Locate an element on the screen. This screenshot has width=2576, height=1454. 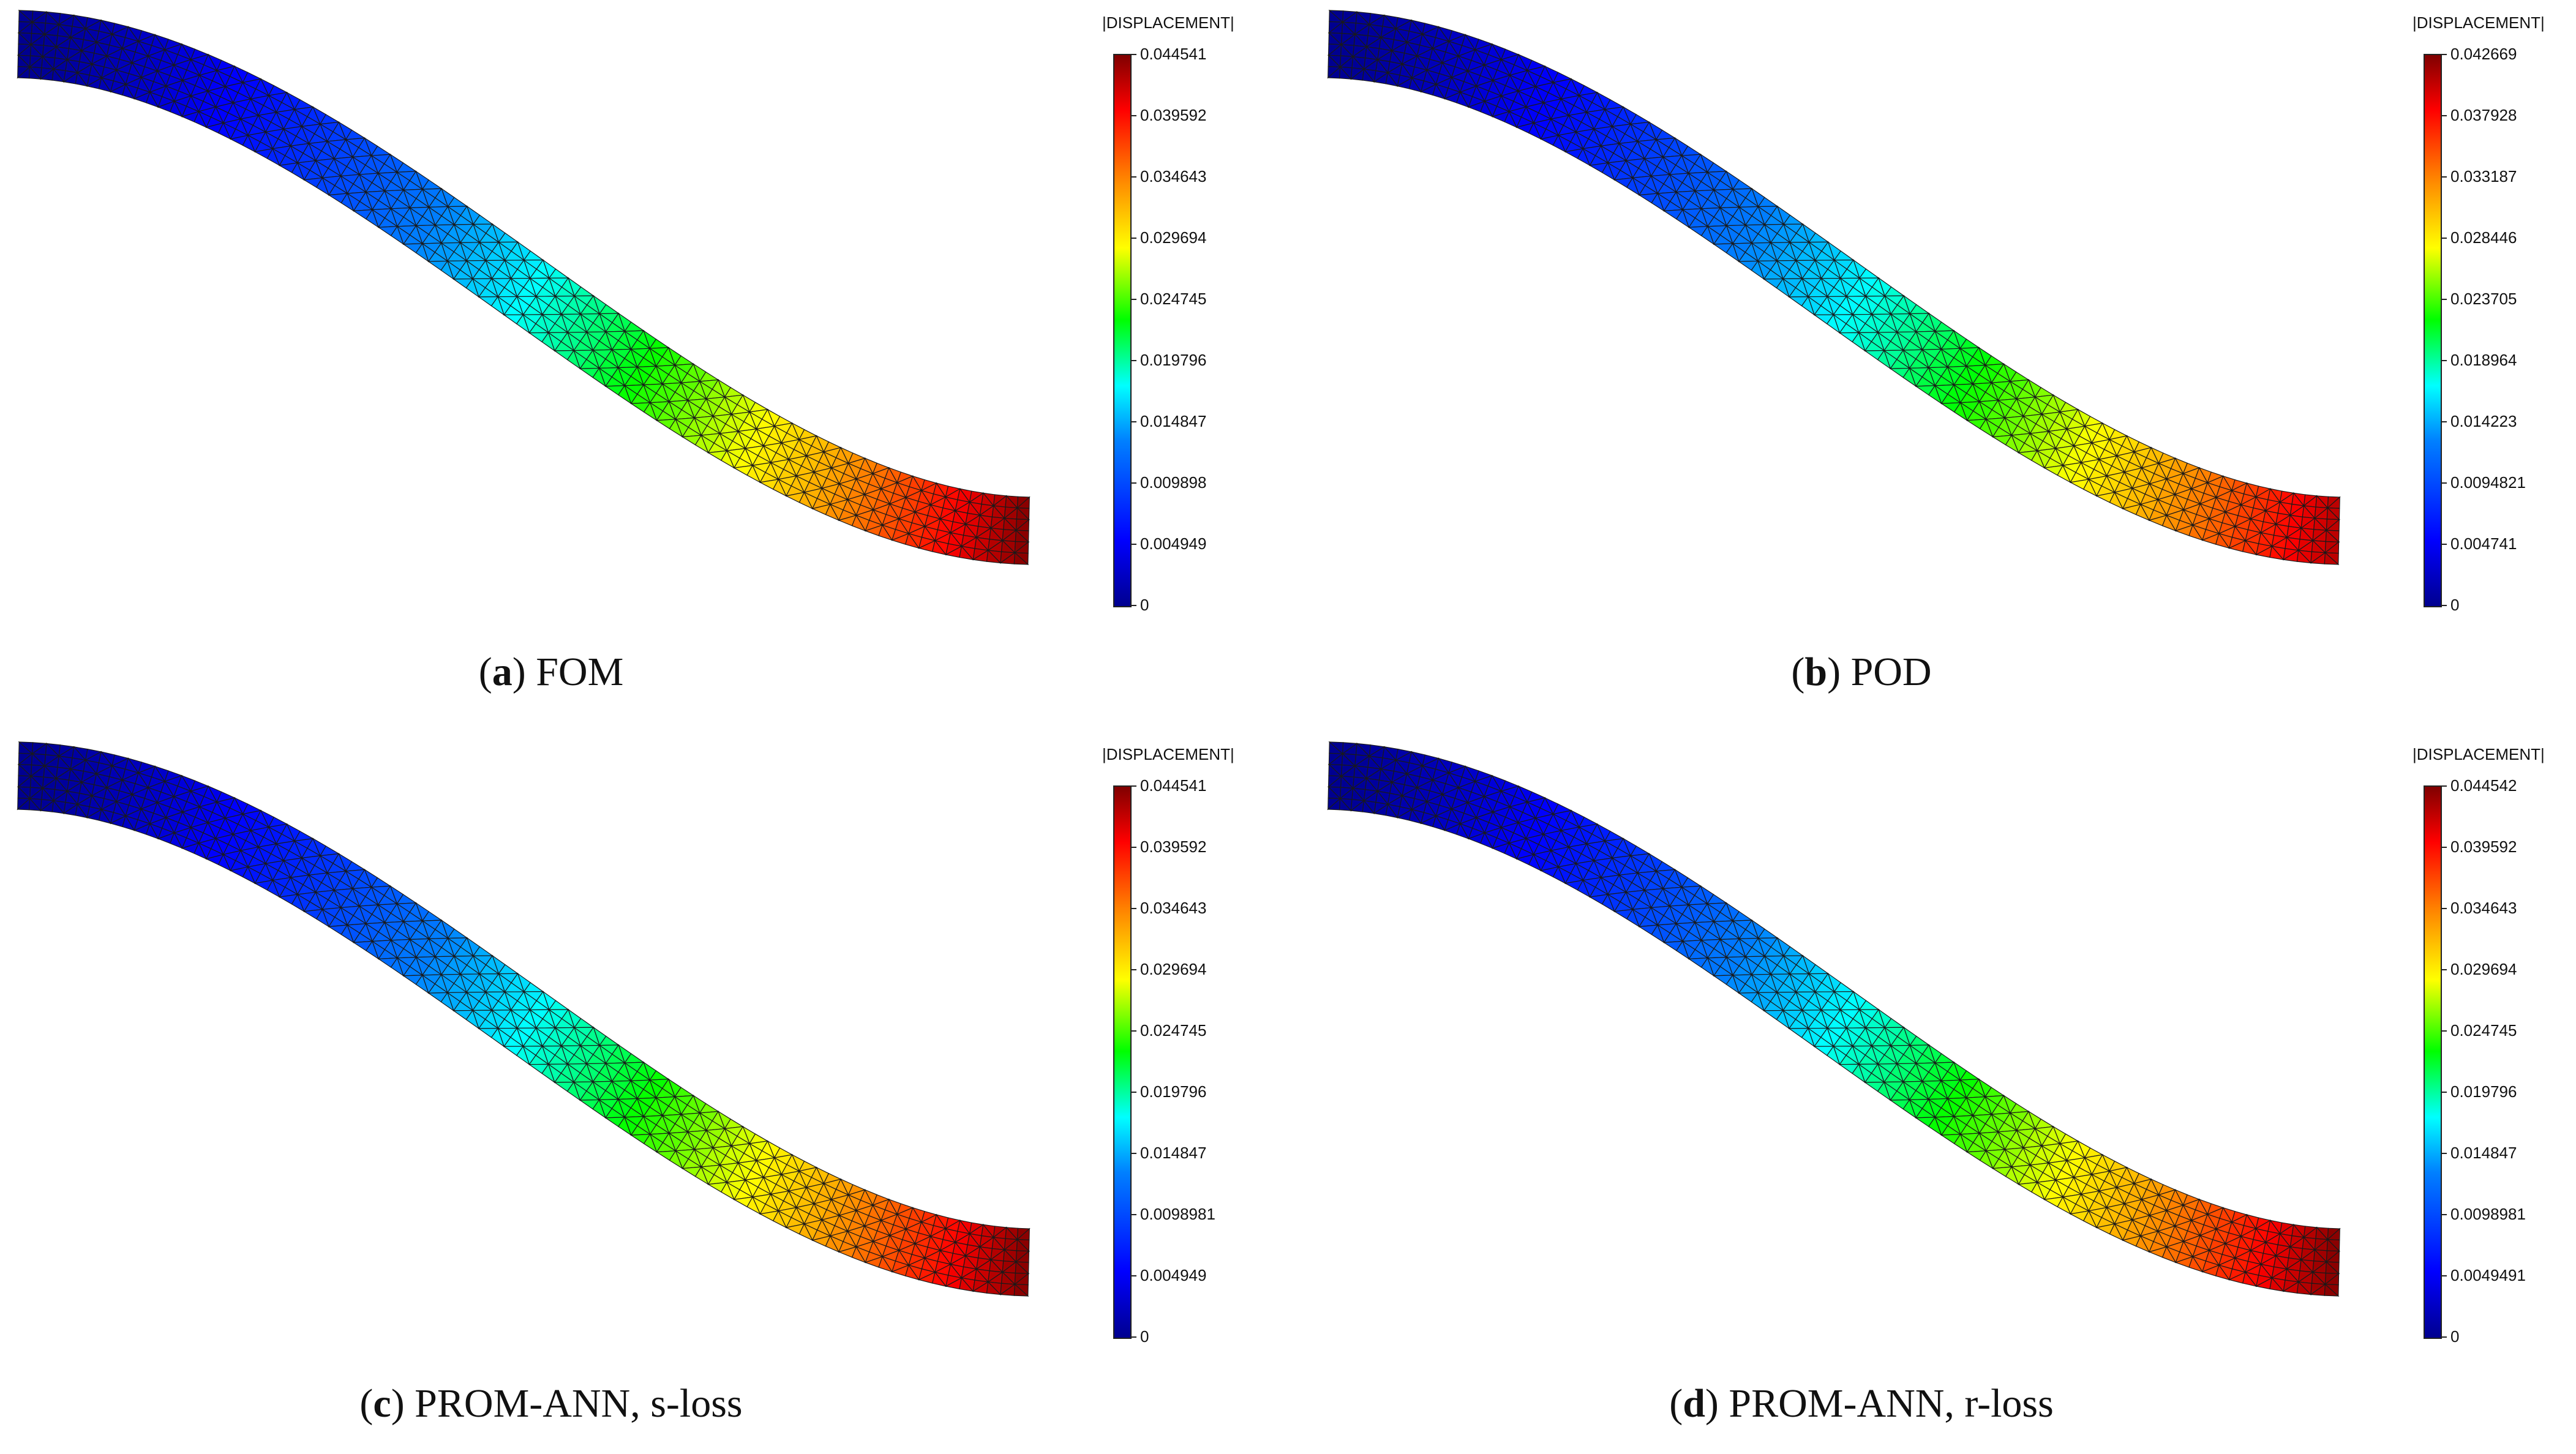
colorbar-tick-label: 0.042669 is located at coordinates (2483, 54).